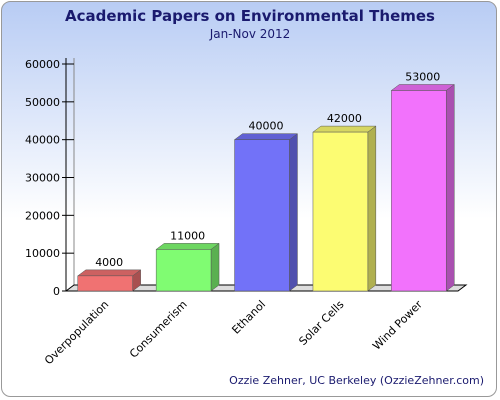 This screenshot has height=400, width=500. Describe the element at coordinates (42, 178) in the screenshot. I see `y-tick-label: 30000` at that location.